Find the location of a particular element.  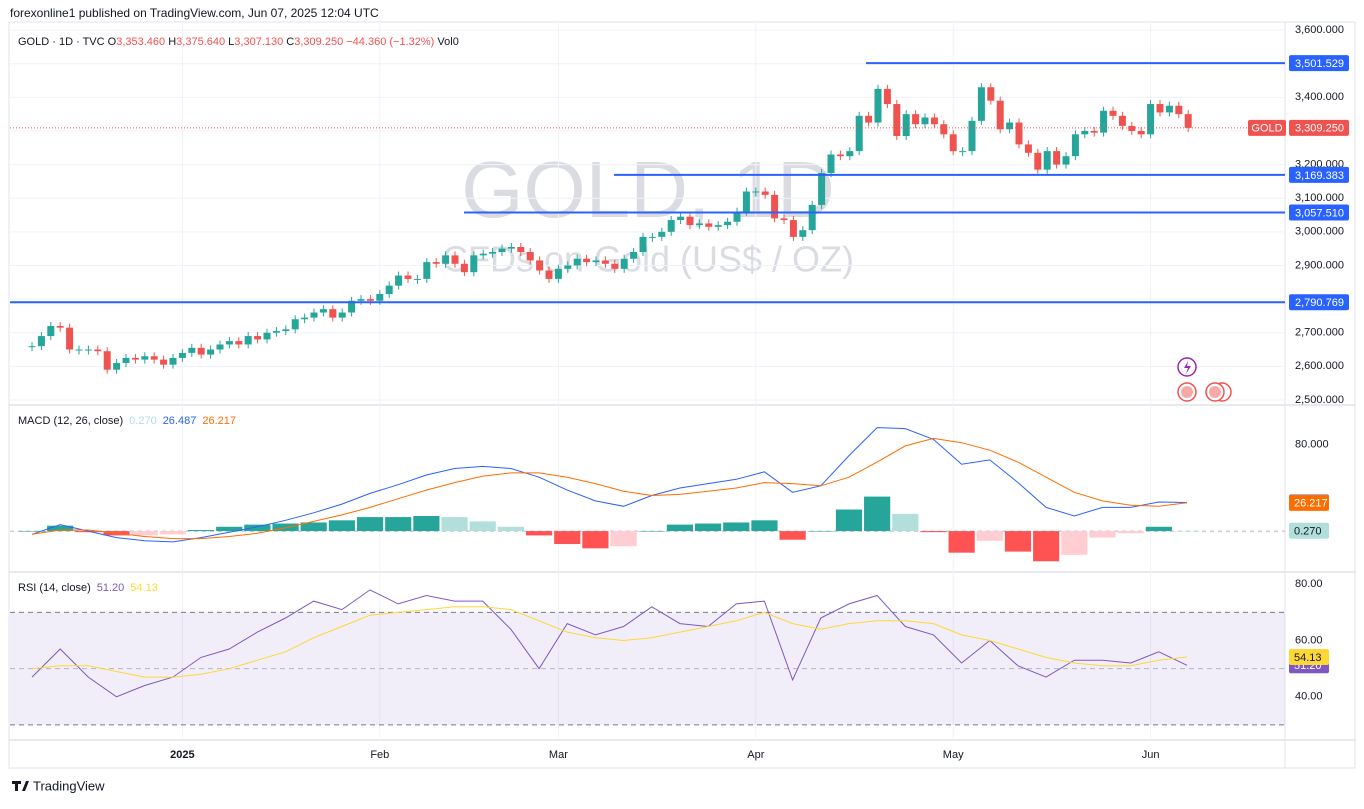

y-tick-label: 3,100.000 is located at coordinates (1319, 198).